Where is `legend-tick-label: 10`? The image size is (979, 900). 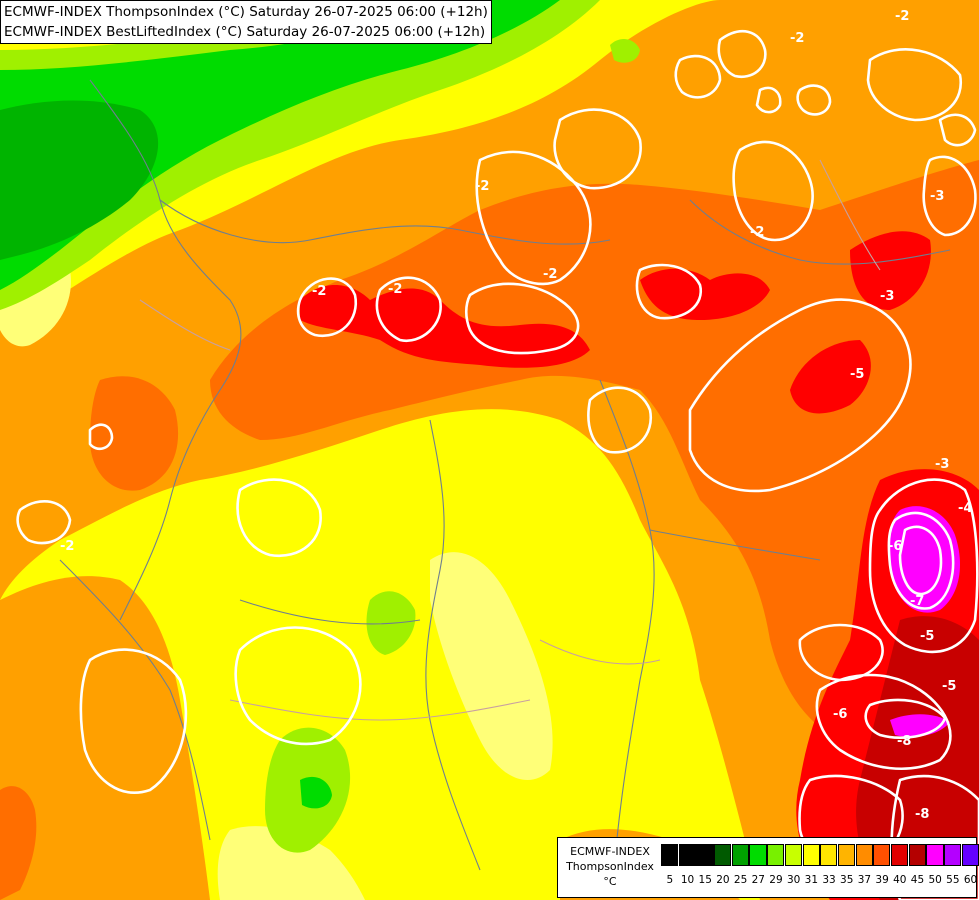 legend-tick-label: 10 is located at coordinates (687, 880).